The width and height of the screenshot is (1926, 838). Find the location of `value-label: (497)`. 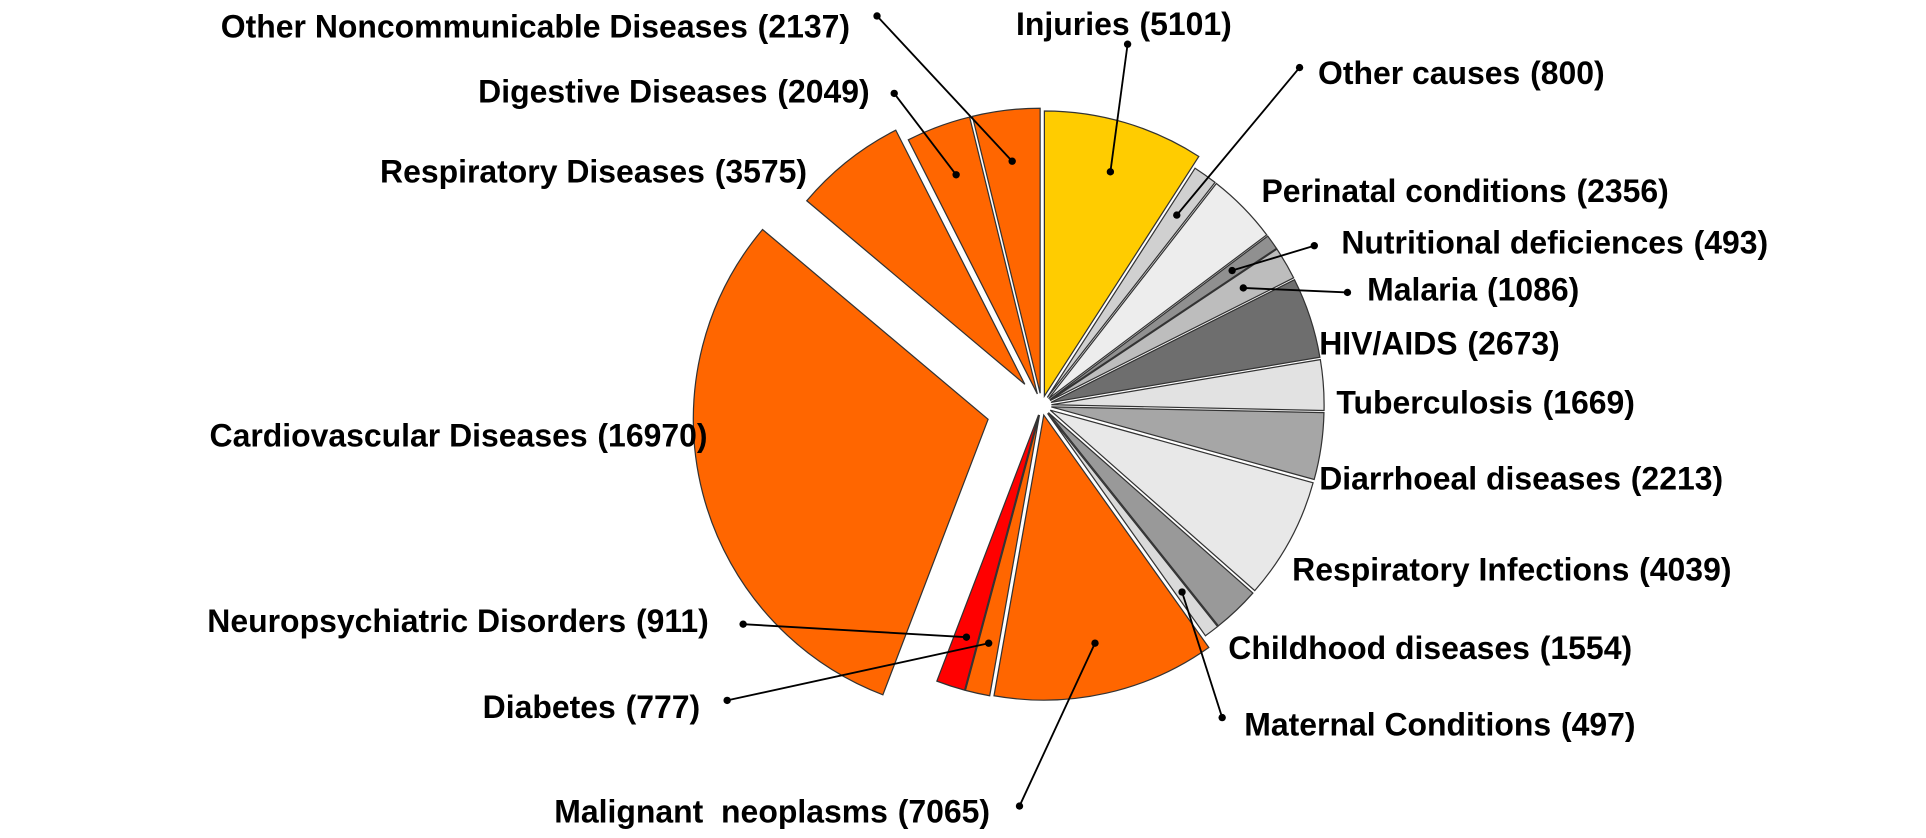

value-label: (497) is located at coordinates (1598, 725).